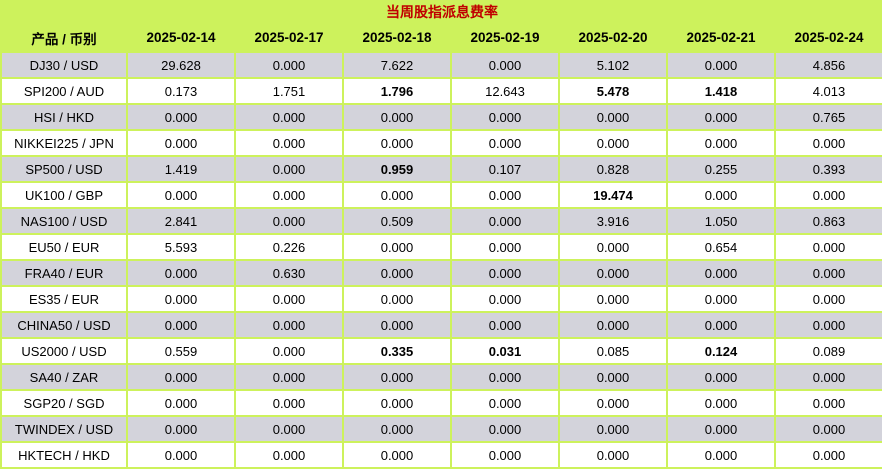  I want to click on title-cell: 当周股指派息费率, so click(441, 12).